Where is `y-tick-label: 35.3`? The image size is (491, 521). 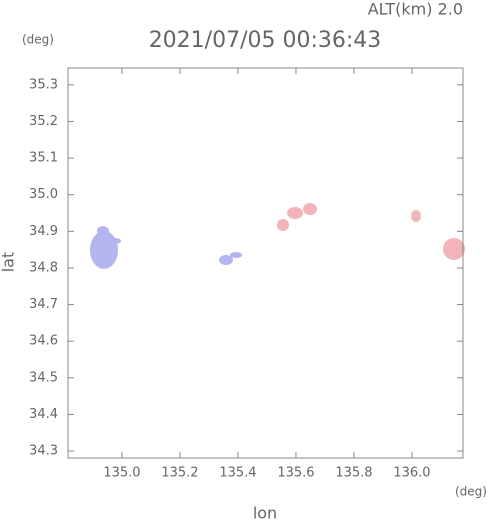
y-tick-label: 35.3 is located at coordinates (43, 84).